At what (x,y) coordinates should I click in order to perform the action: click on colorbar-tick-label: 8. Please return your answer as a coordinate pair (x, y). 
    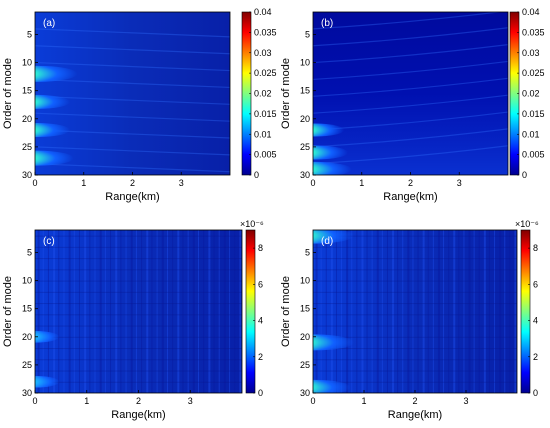
    Looking at the image, I should click on (260, 248).